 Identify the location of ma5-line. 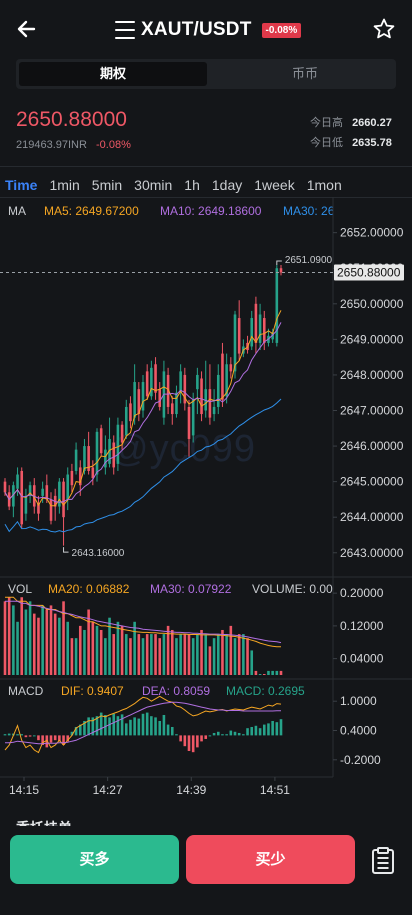
(143, 408).